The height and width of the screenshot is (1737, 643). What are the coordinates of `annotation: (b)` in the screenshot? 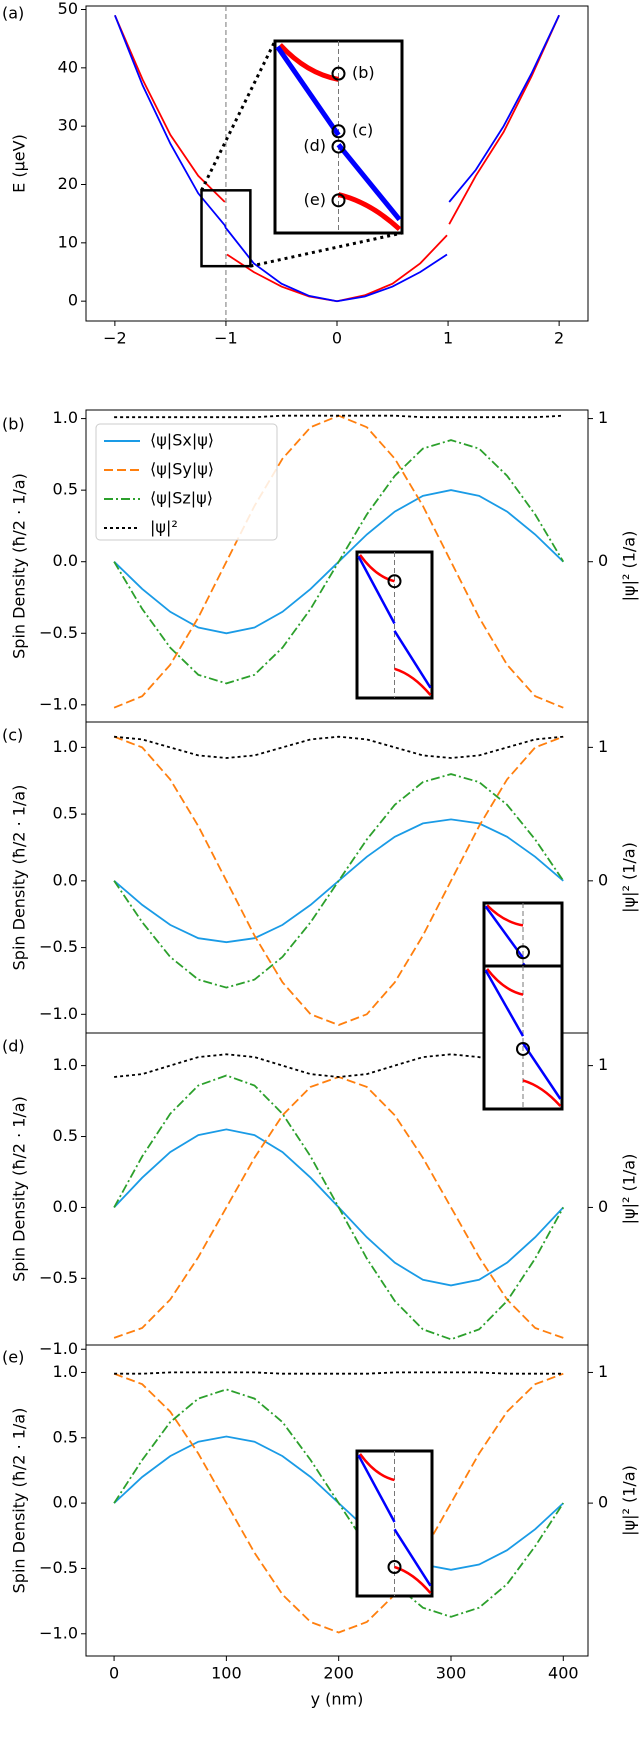 It's located at (363, 72).